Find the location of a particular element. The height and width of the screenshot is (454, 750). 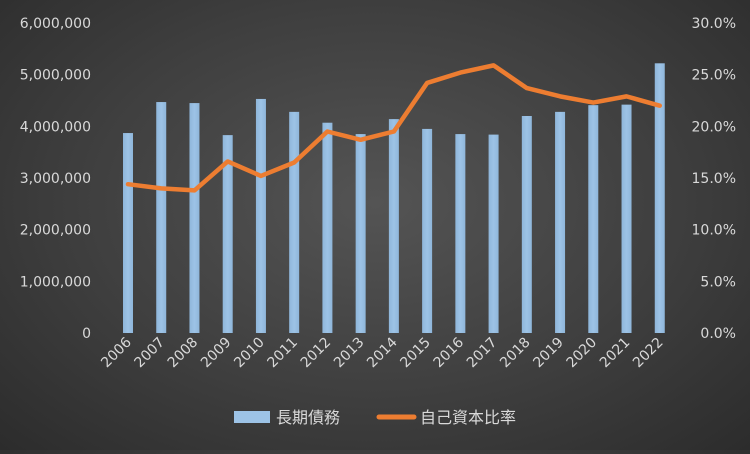

right-tick-label: 25.0% is located at coordinates (714, 76).